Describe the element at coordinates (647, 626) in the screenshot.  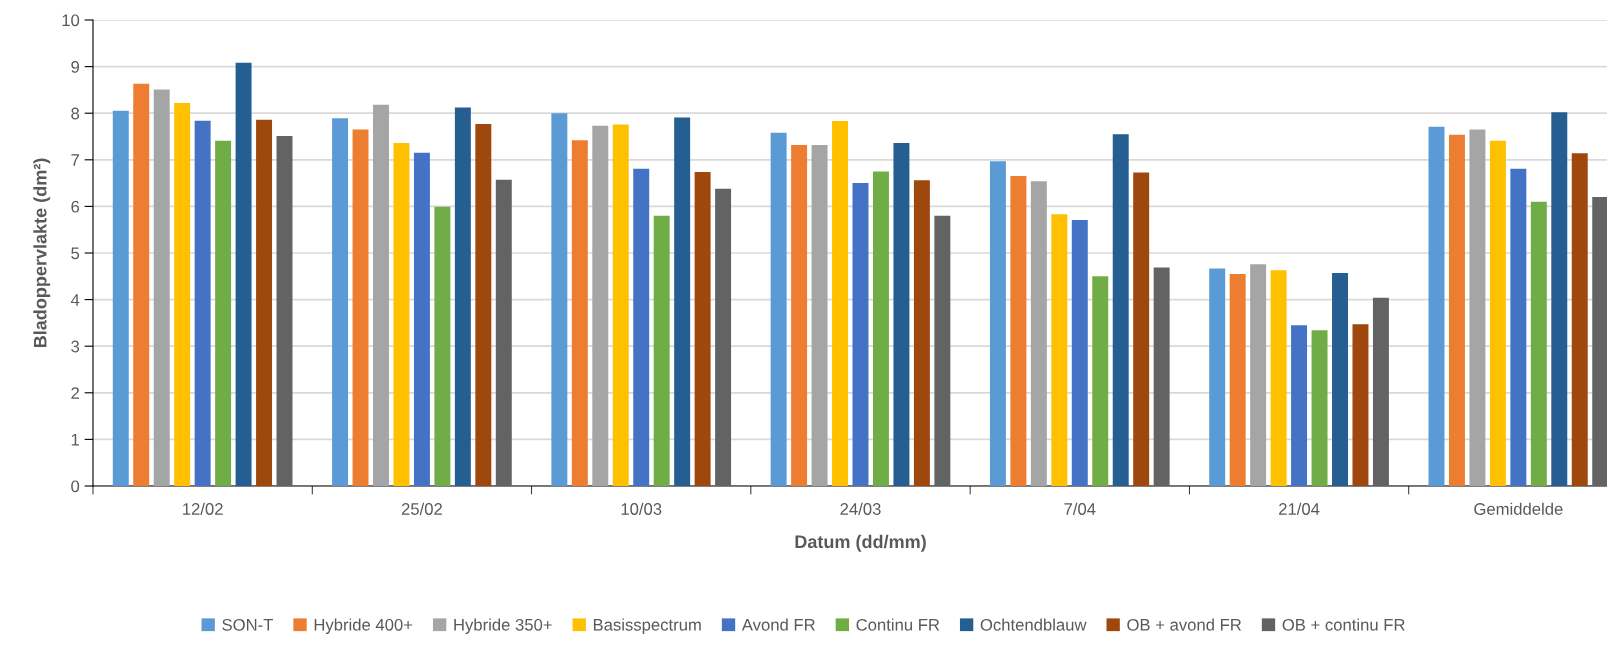
I see `legend-label: Basisspectrum` at that location.